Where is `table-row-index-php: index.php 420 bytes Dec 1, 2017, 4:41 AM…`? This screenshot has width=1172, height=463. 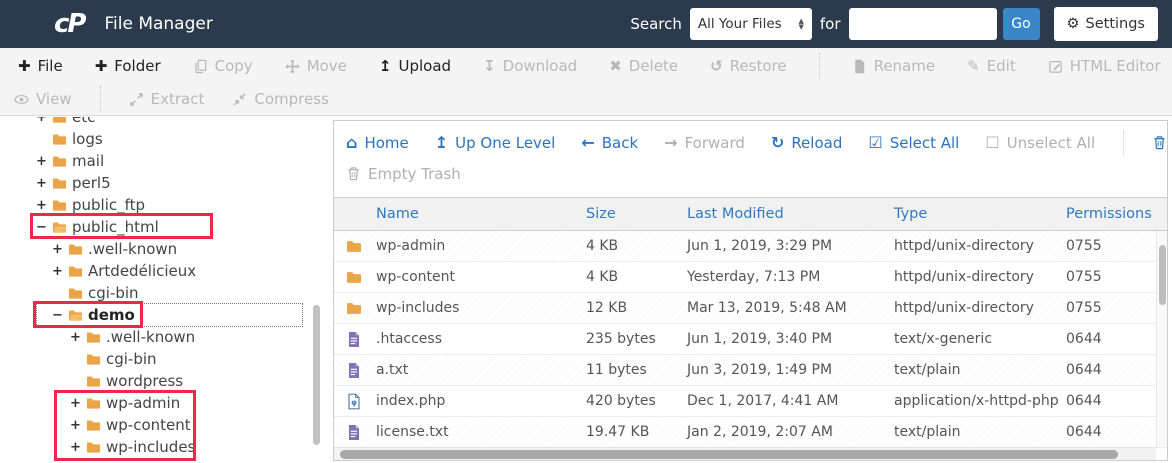 table-row-index-php: index.php 420 bytes Dec 1, 2017, 4:41 AM… is located at coordinates (750, 401).